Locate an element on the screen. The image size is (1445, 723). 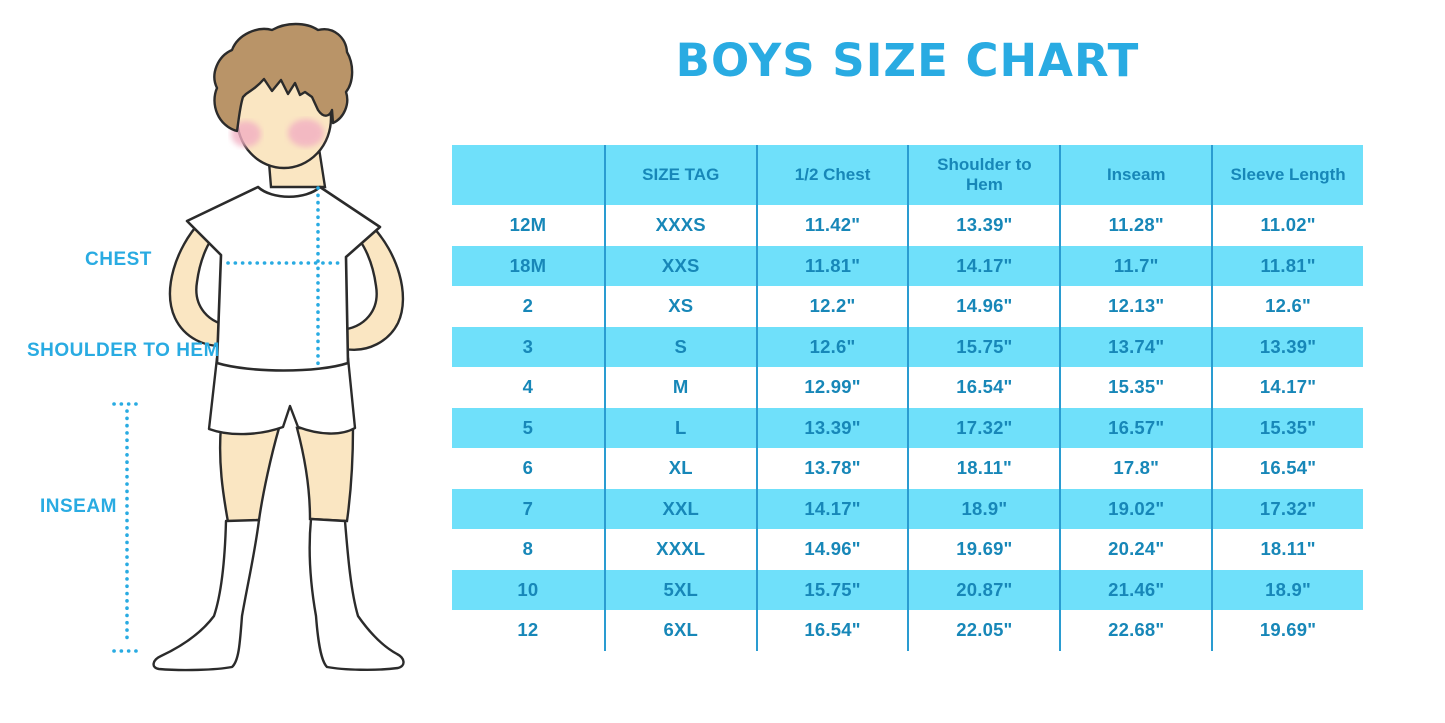
table-cell: M is located at coordinates (679, 387).